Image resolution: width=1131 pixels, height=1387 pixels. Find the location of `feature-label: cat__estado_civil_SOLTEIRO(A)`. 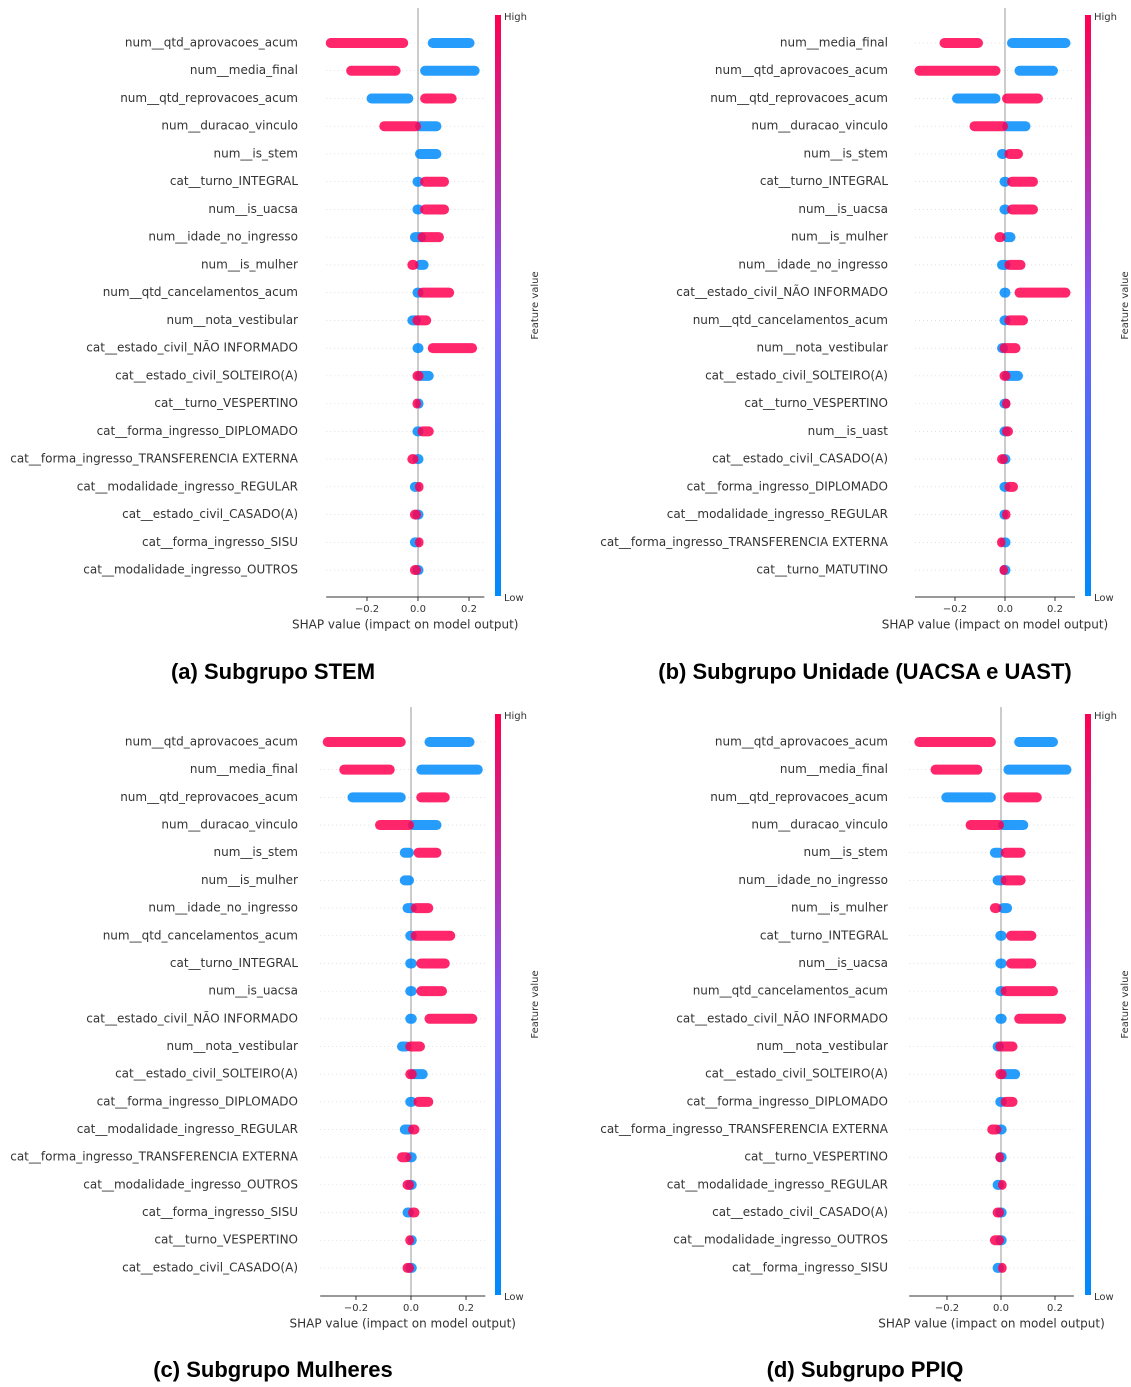

feature-label: cat__estado_civil_SOLTEIRO(A) is located at coordinates (796, 375).